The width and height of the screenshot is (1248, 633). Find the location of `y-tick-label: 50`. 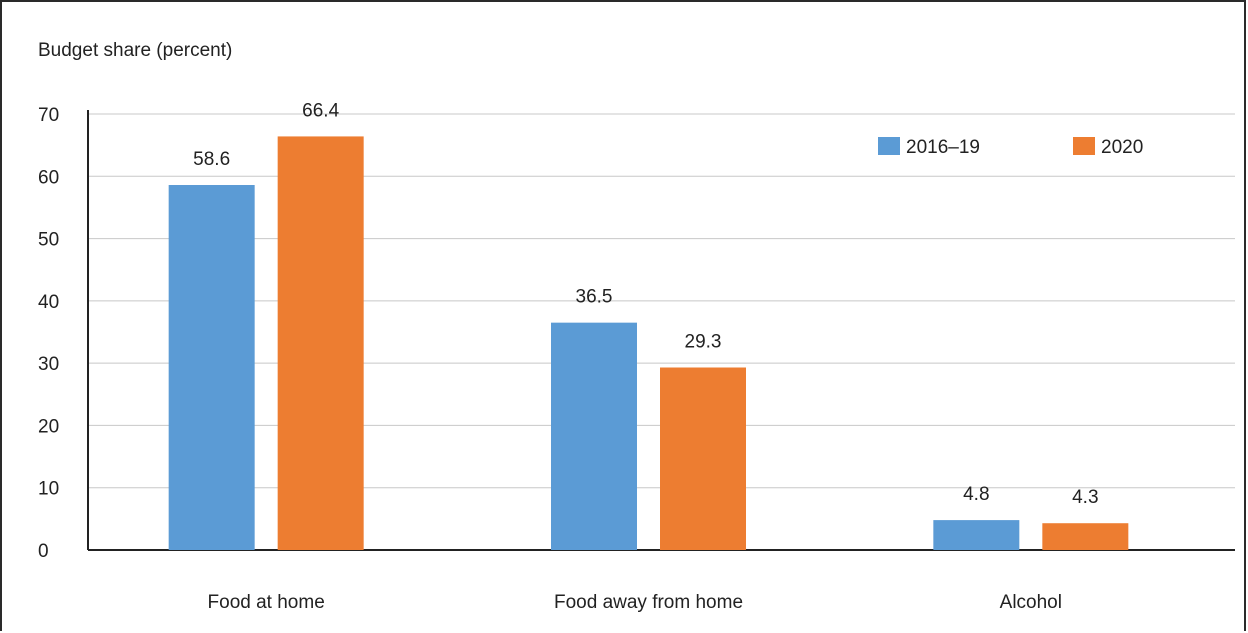

y-tick-label: 50 is located at coordinates (48, 240).